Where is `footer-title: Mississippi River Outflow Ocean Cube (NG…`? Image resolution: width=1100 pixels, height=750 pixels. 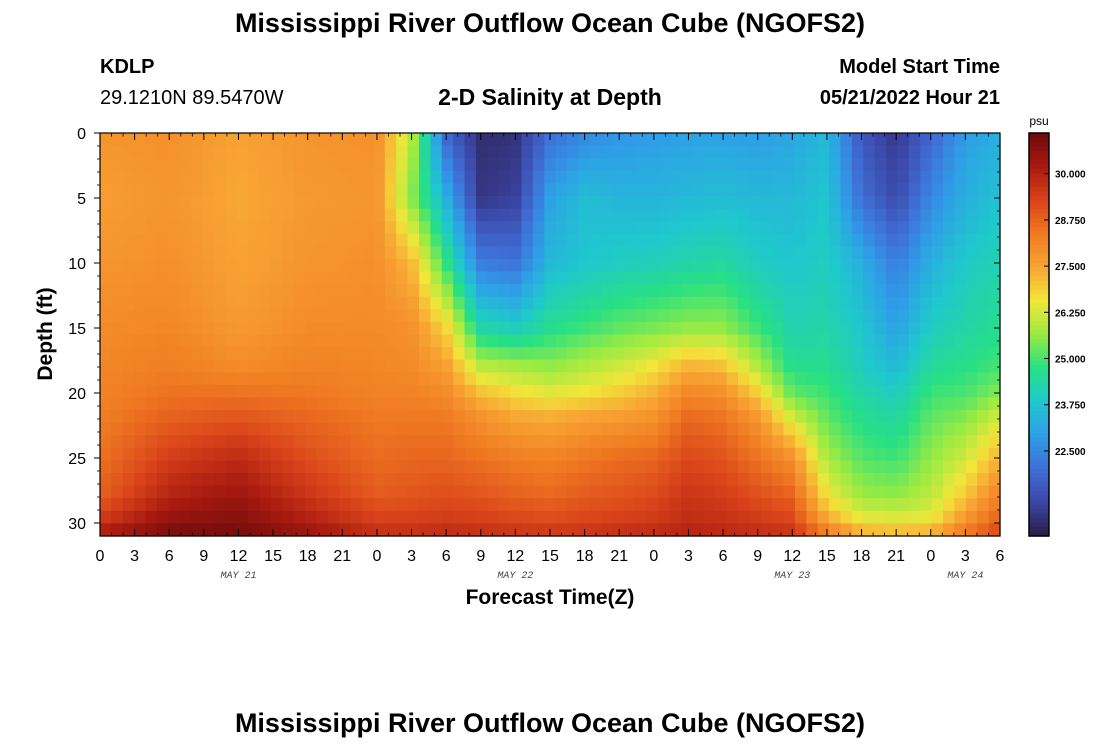 footer-title: Mississippi River Outflow Ocean Cube (NG… is located at coordinates (550, 723).